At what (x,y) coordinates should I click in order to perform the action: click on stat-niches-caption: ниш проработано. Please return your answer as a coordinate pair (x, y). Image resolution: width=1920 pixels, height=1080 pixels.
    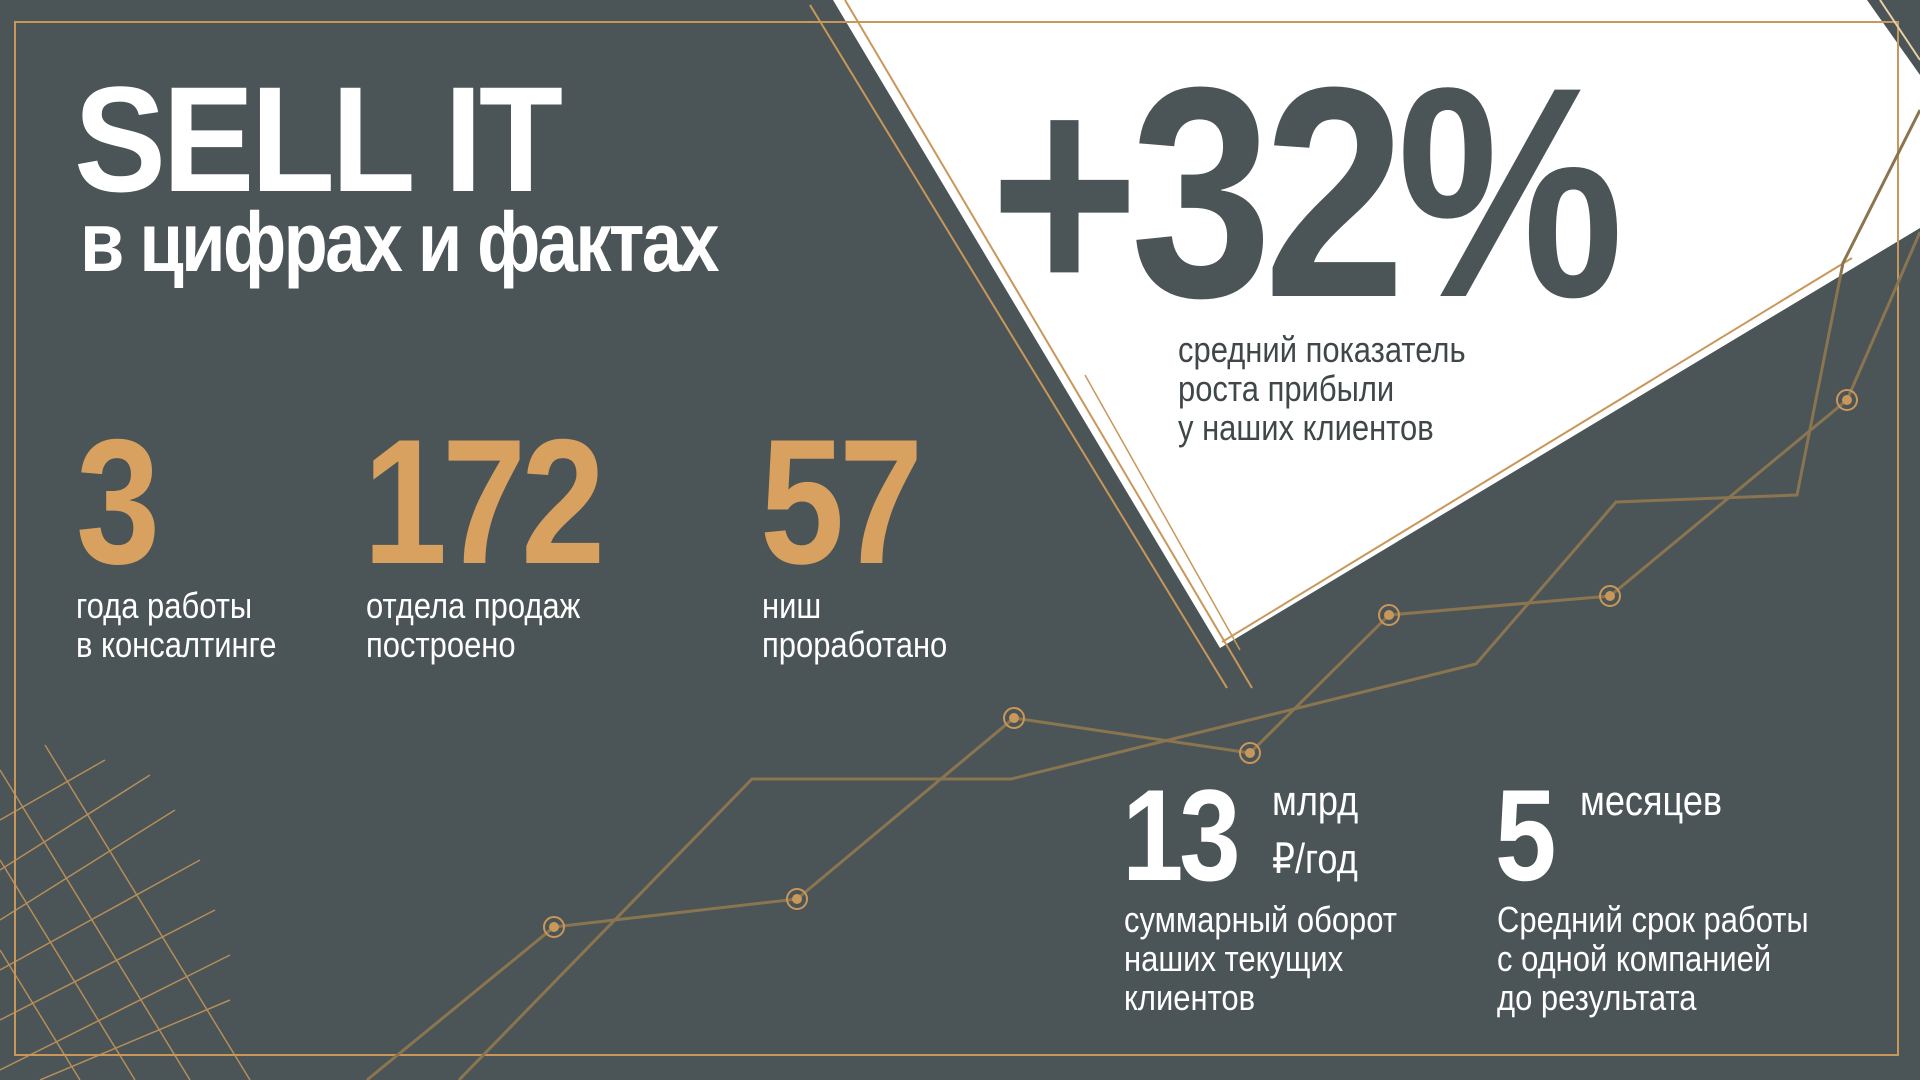
    Looking at the image, I should click on (854, 625).